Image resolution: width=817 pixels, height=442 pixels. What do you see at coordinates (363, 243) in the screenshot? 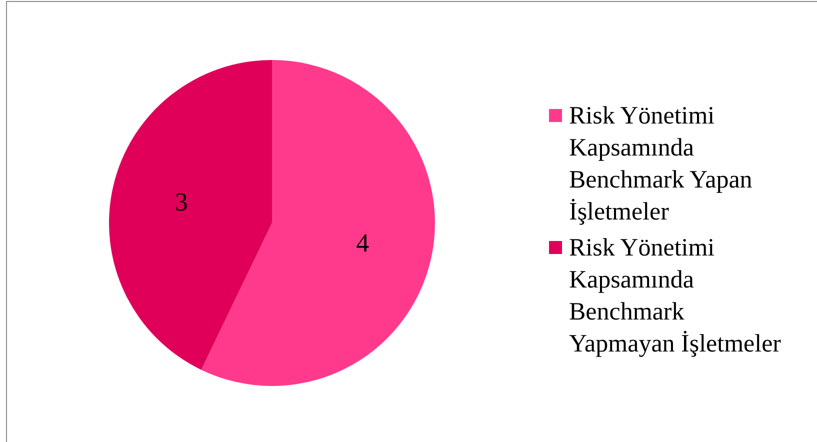
I see `data-label: 4` at bounding box center [363, 243].